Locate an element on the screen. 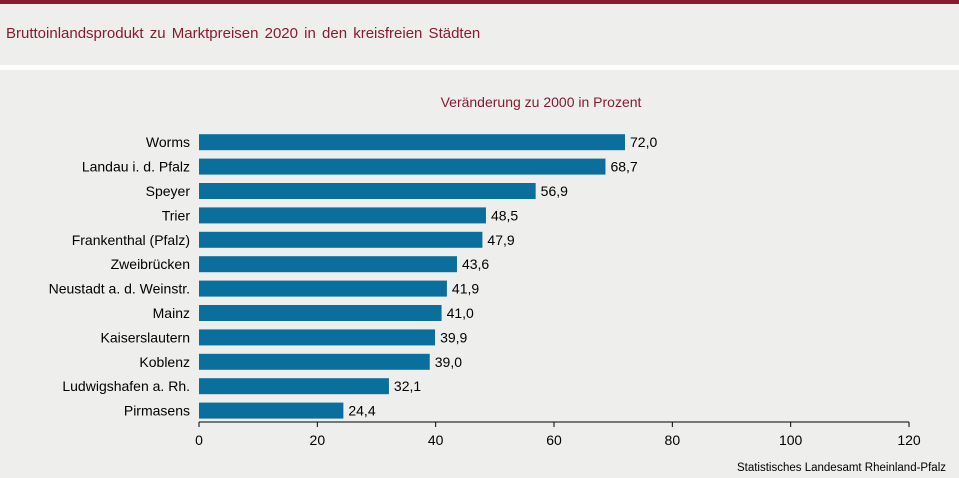 The image size is (959, 478). data-label: 39,0 is located at coordinates (448, 362).